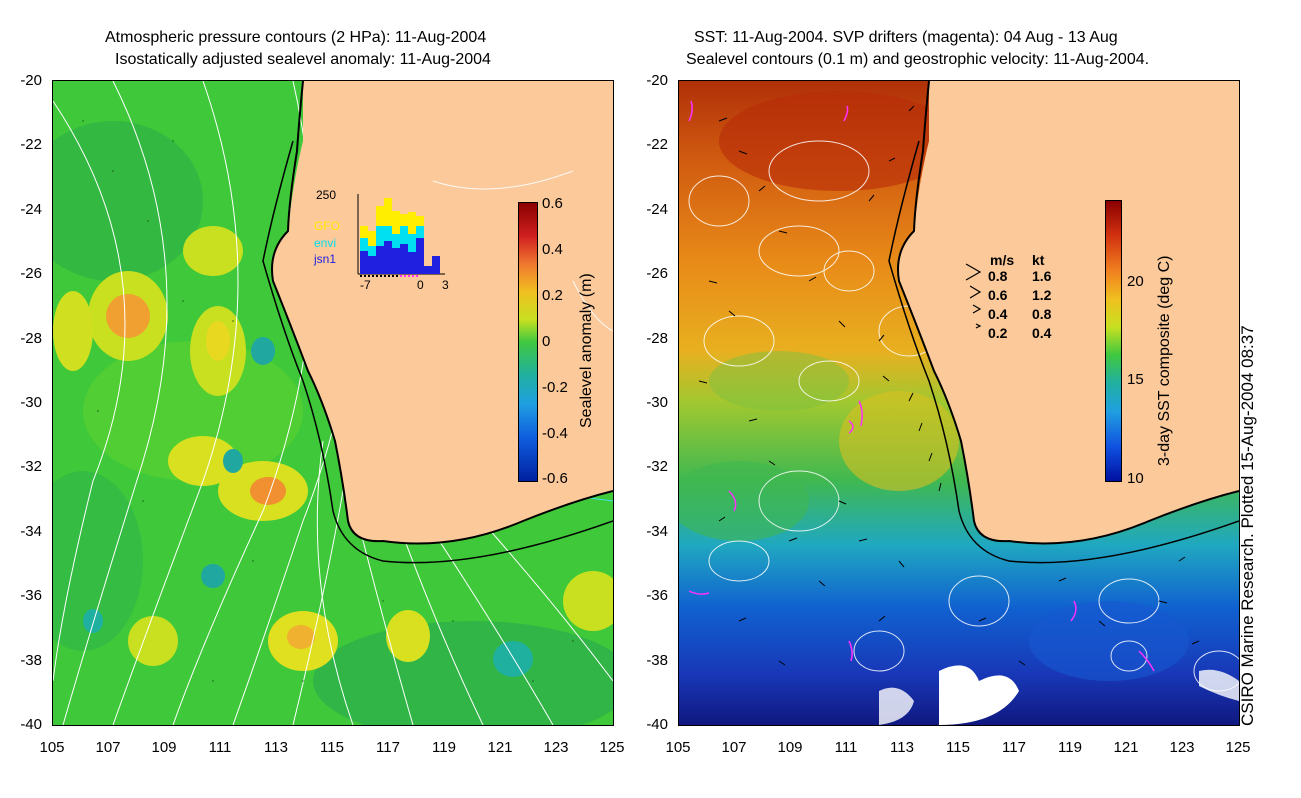  I want to click on legend-row-kt: 0.4, so click(1042, 333).